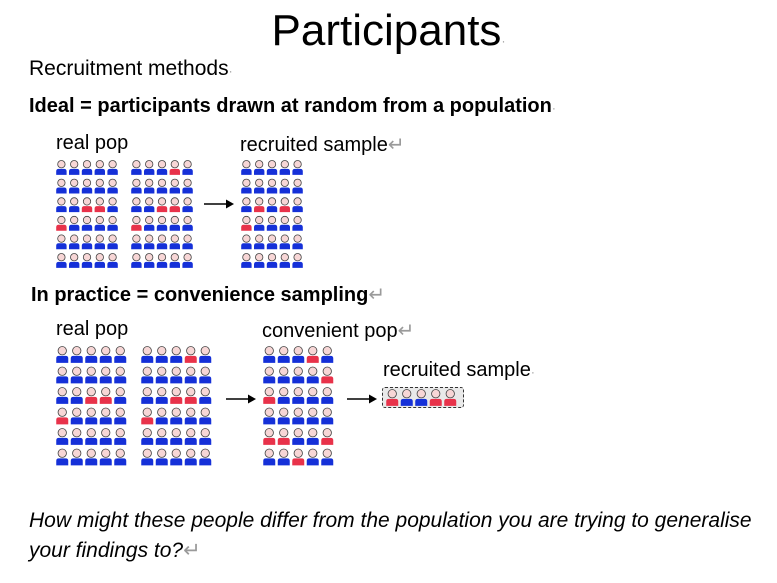  What do you see at coordinates (322, 144) in the screenshot?
I see `ideal-recruited-sample-label: recruited sample↵` at bounding box center [322, 144].